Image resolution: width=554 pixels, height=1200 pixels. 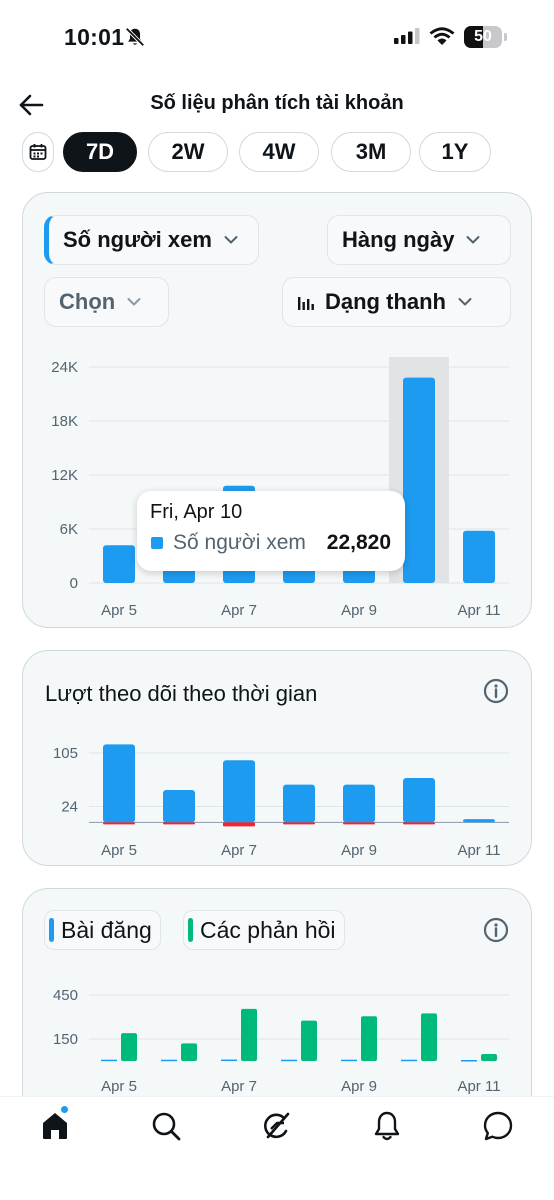 I want to click on legend-posts: Bài đăng, so click(x=102, y=930).